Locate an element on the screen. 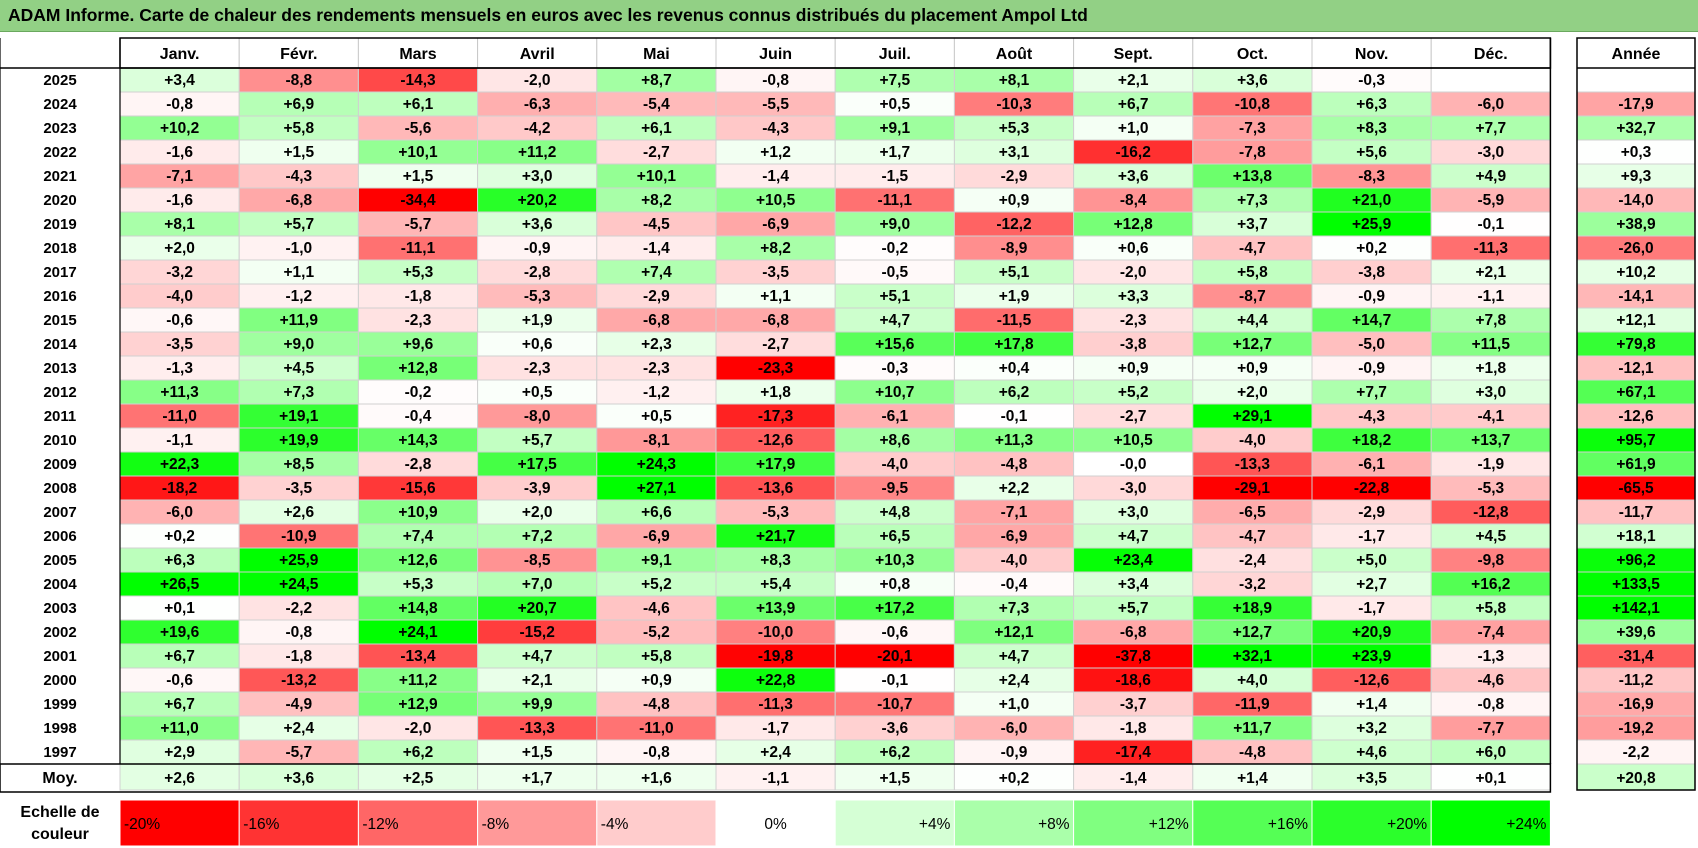 This screenshot has height=848, width=1698. cell-value: +9,0 is located at coordinates (298, 344).